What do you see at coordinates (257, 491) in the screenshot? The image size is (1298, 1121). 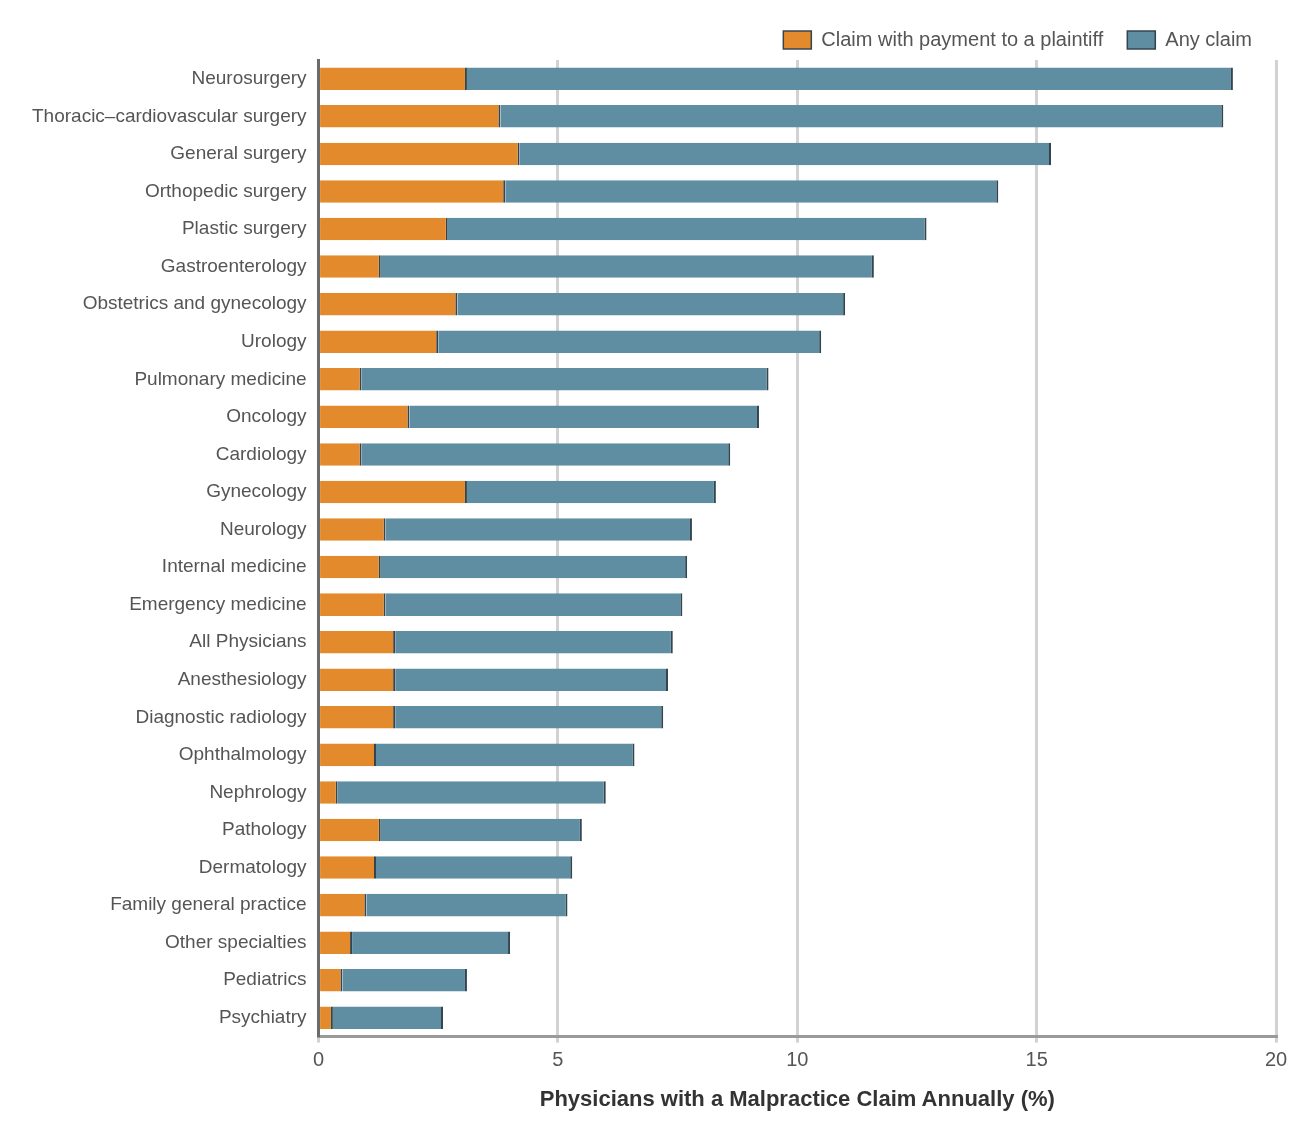 I see `y-tick-label: Gynecology` at bounding box center [257, 491].